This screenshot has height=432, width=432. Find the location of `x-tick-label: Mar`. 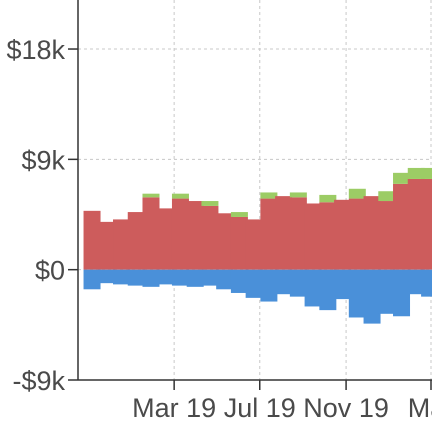

x-tick-label: Mar is located at coordinates (420, 408).